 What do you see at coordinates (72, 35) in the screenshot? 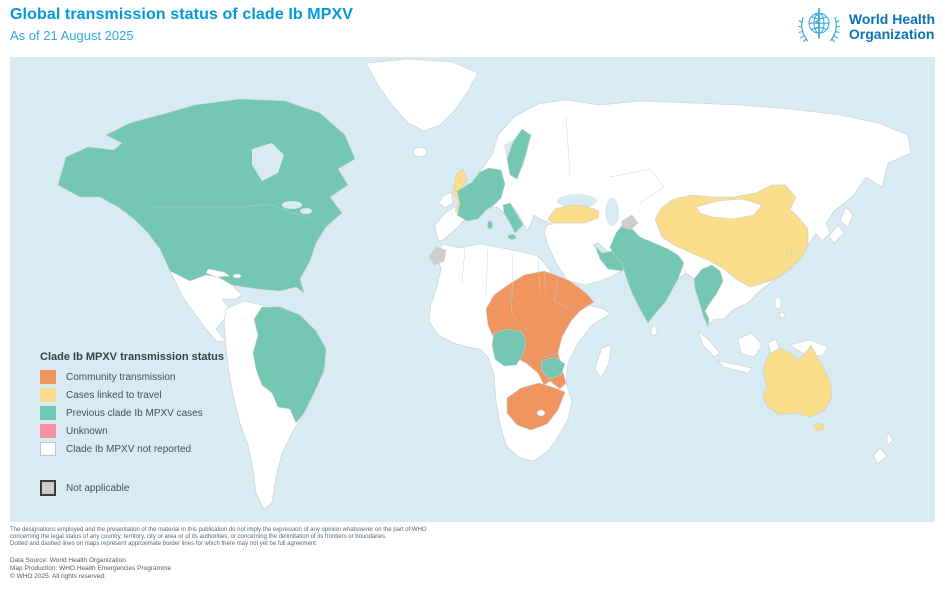
I see `page-subtitle: As of 21 August 2025` at bounding box center [72, 35].